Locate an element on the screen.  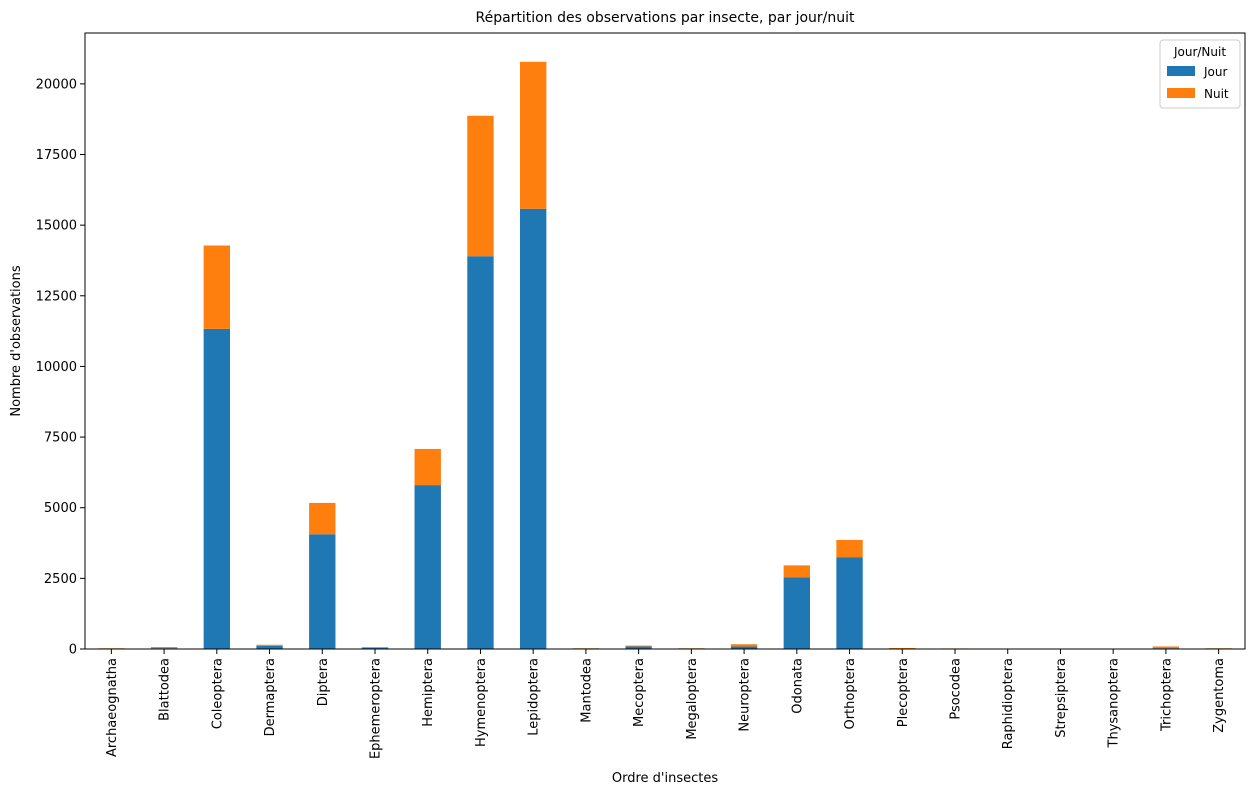
bar-odonata-nuit is located at coordinates (796, 571).